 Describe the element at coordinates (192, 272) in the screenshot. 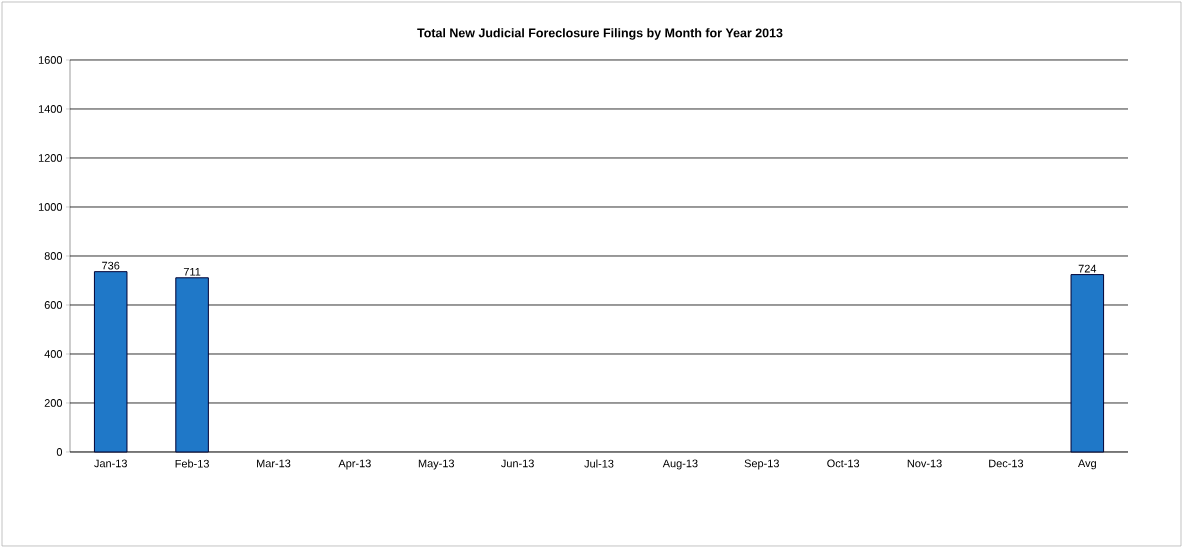

I see `data-label: 711` at that location.